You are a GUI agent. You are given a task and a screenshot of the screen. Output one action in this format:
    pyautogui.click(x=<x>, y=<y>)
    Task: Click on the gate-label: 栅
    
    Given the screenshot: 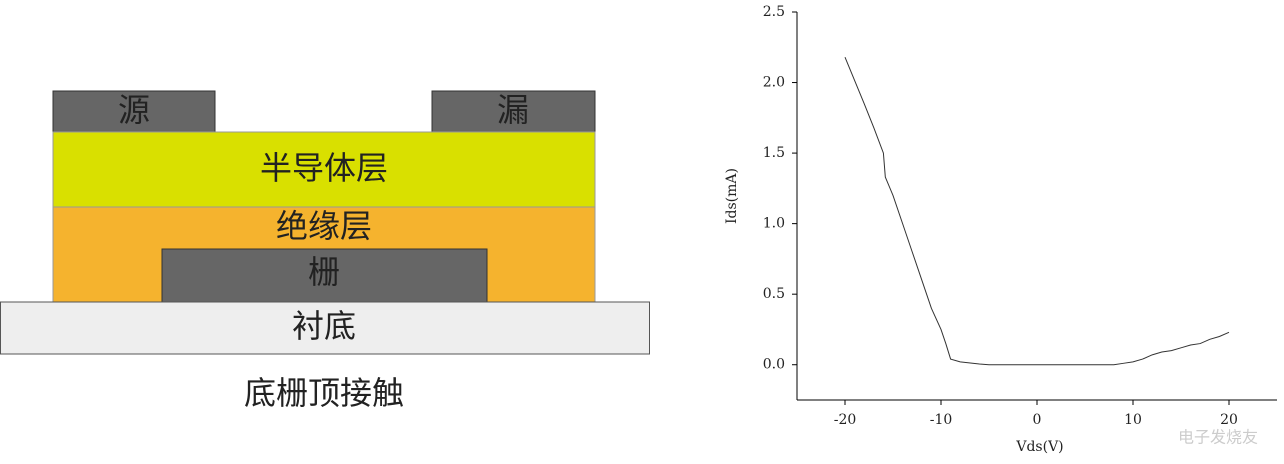 What is the action you would take?
    pyautogui.click(x=324, y=272)
    